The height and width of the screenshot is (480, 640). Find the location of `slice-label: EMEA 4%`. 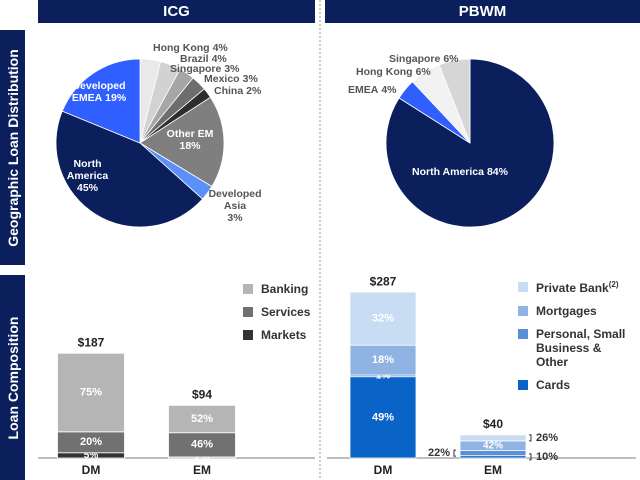

slice-label: EMEA 4% is located at coordinates (378, 90).